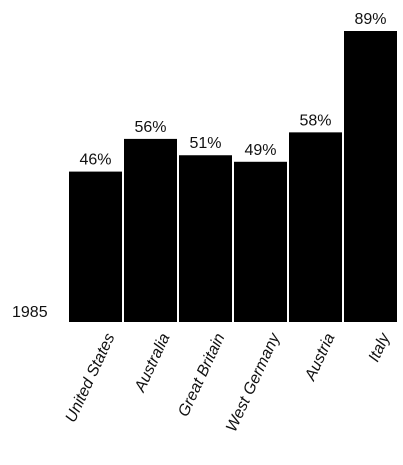 The height and width of the screenshot is (465, 403). I want to click on value-label-3: 49%, so click(260, 150).